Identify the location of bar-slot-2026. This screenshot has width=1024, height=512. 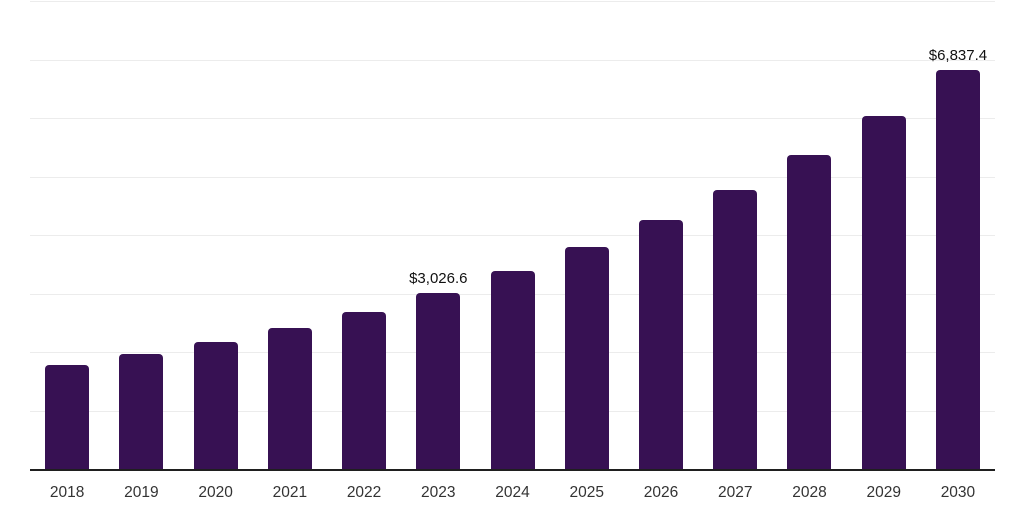
(661, 236).